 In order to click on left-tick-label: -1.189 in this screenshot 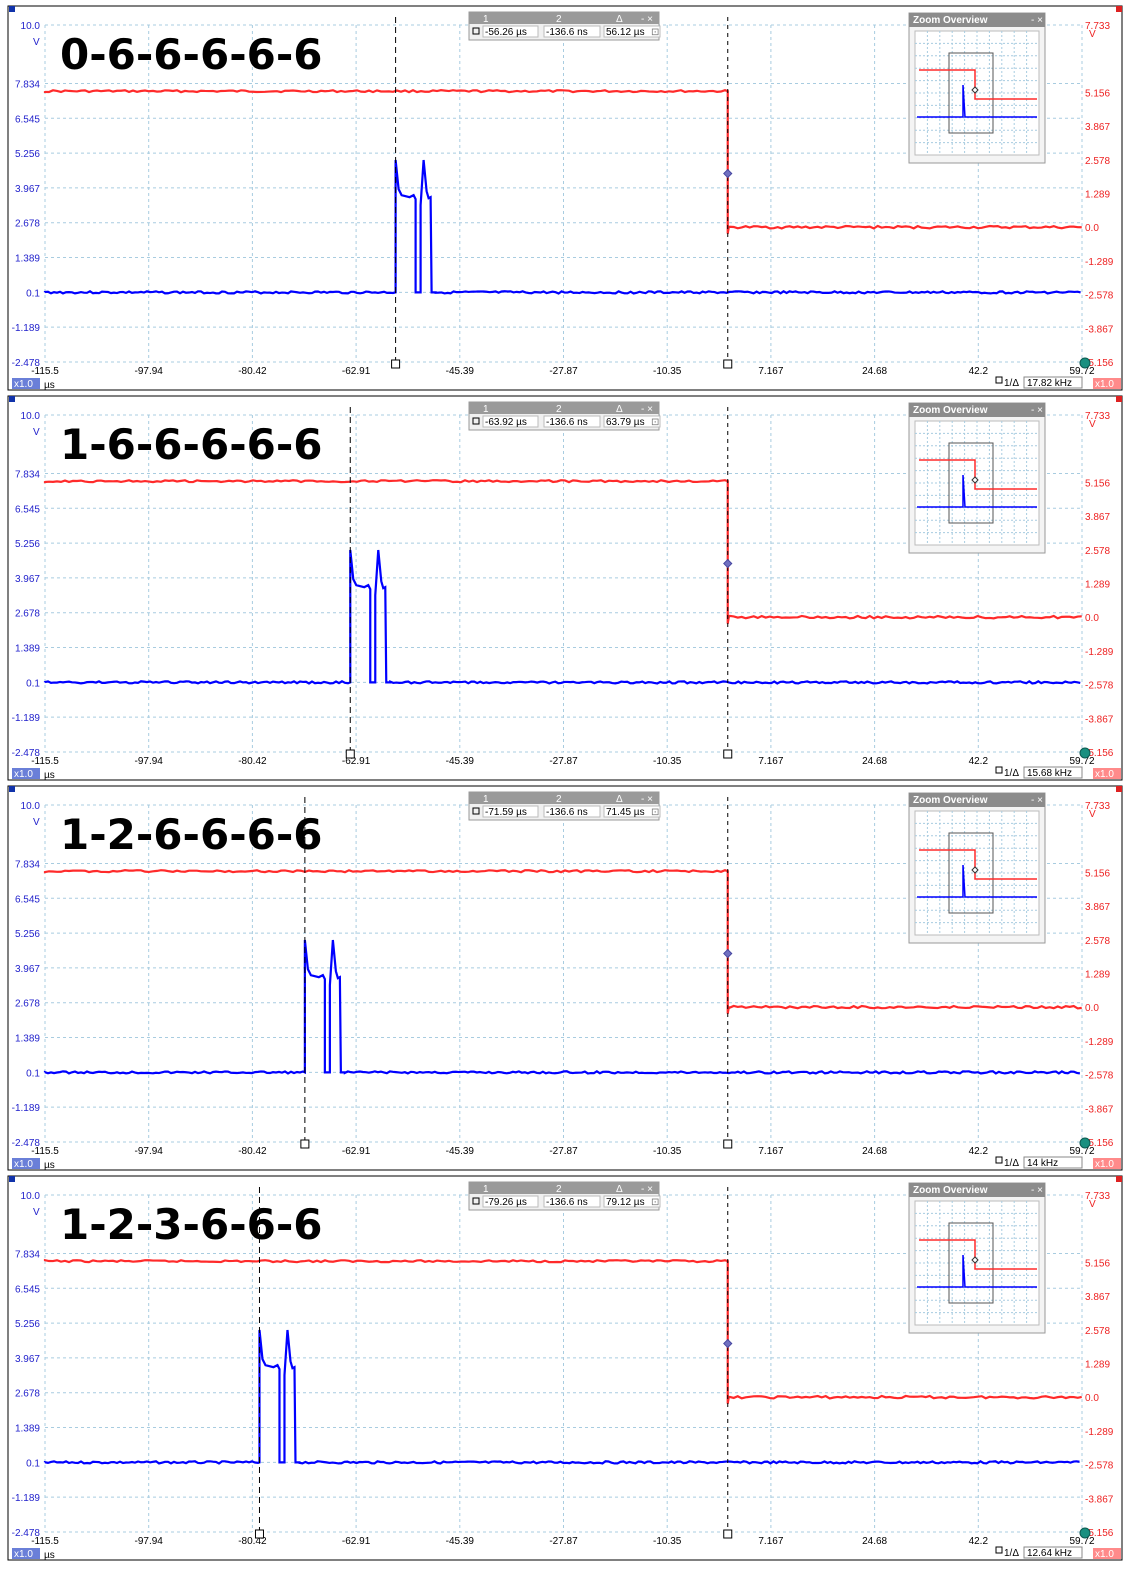, I will do `click(26, 718)`.